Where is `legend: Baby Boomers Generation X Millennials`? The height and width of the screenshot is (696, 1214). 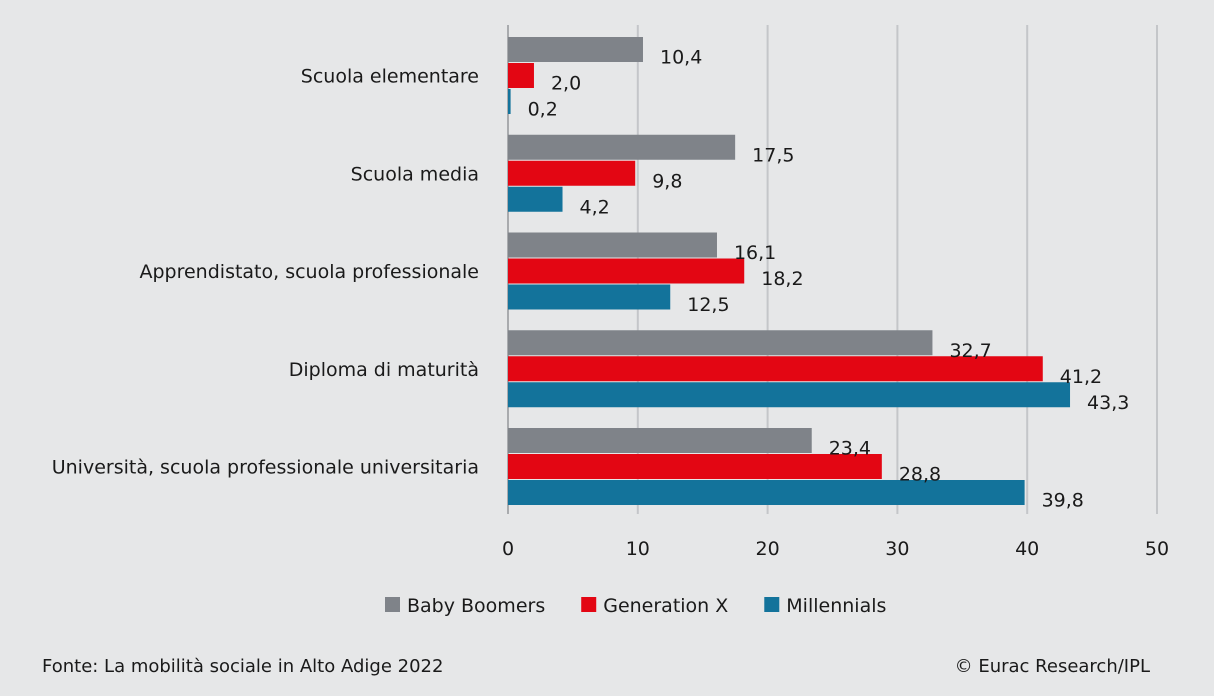 legend: Baby Boomers Generation X Millennials is located at coordinates (635, 606).